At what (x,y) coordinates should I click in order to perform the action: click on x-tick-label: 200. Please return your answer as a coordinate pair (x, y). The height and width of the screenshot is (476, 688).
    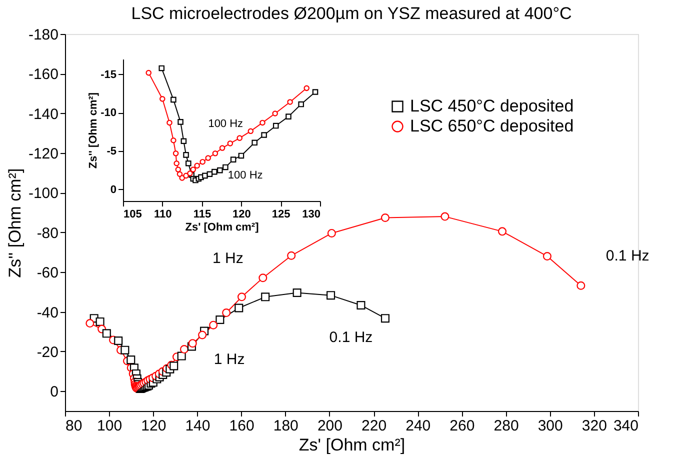
    Looking at the image, I should click on (329, 426).